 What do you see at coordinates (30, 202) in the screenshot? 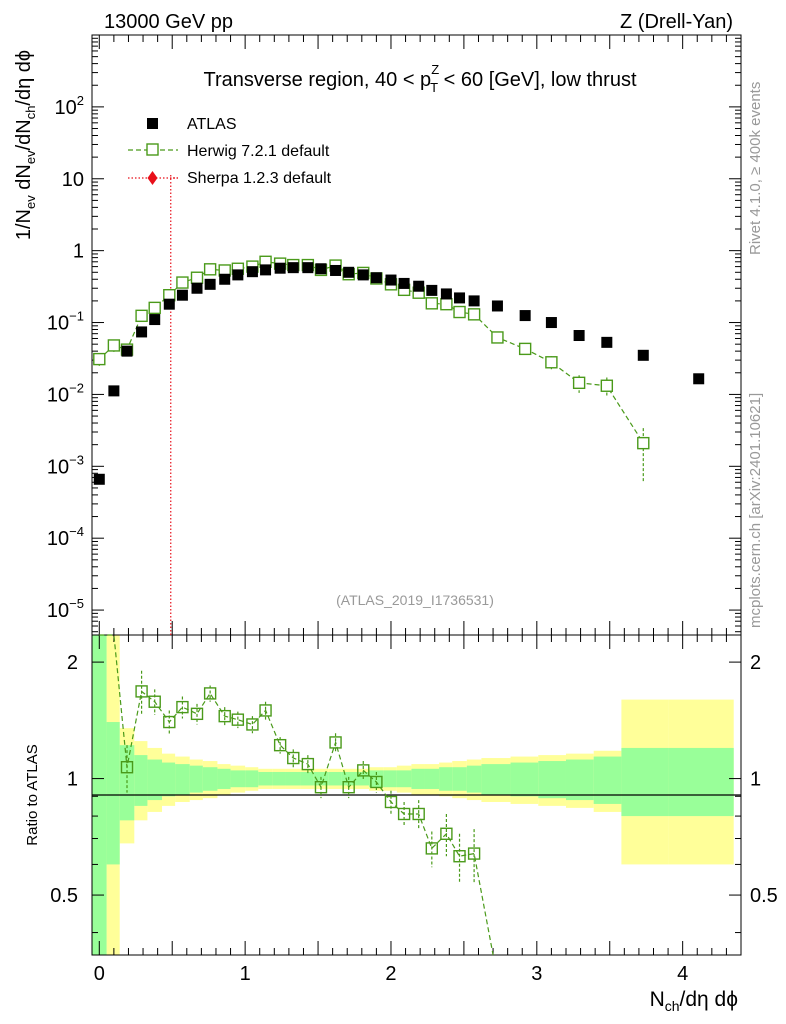
I see `y-label-a-sub: ev` at bounding box center [30, 202].